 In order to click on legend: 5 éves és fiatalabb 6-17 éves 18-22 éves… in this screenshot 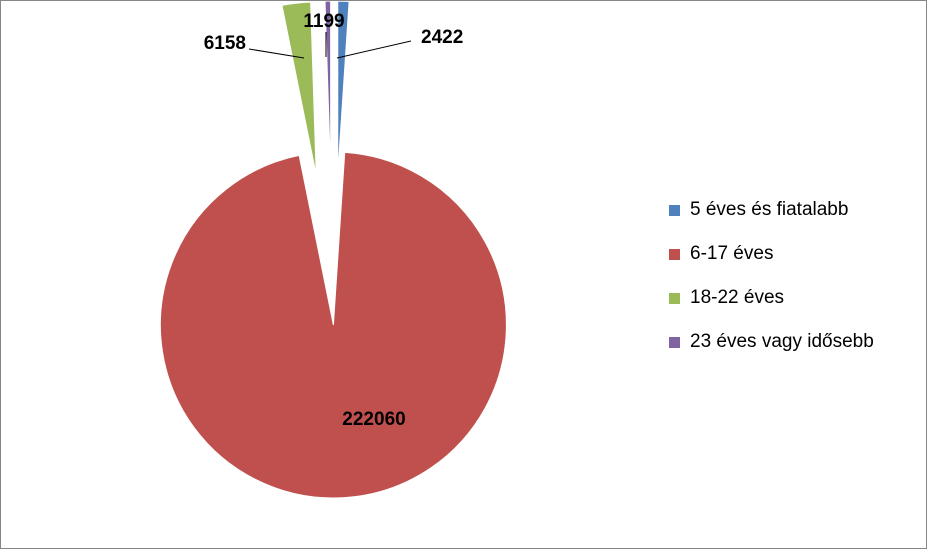, I will do `click(771, 287)`.